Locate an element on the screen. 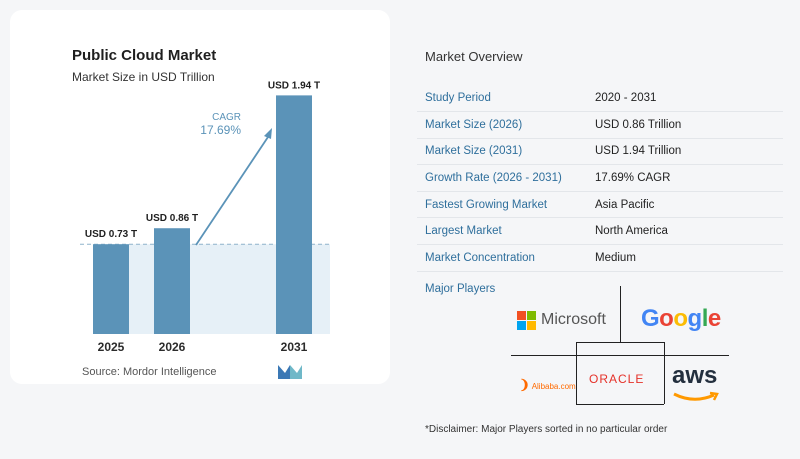  overview-value: USD 0.86 Trillion is located at coordinates (685, 125).